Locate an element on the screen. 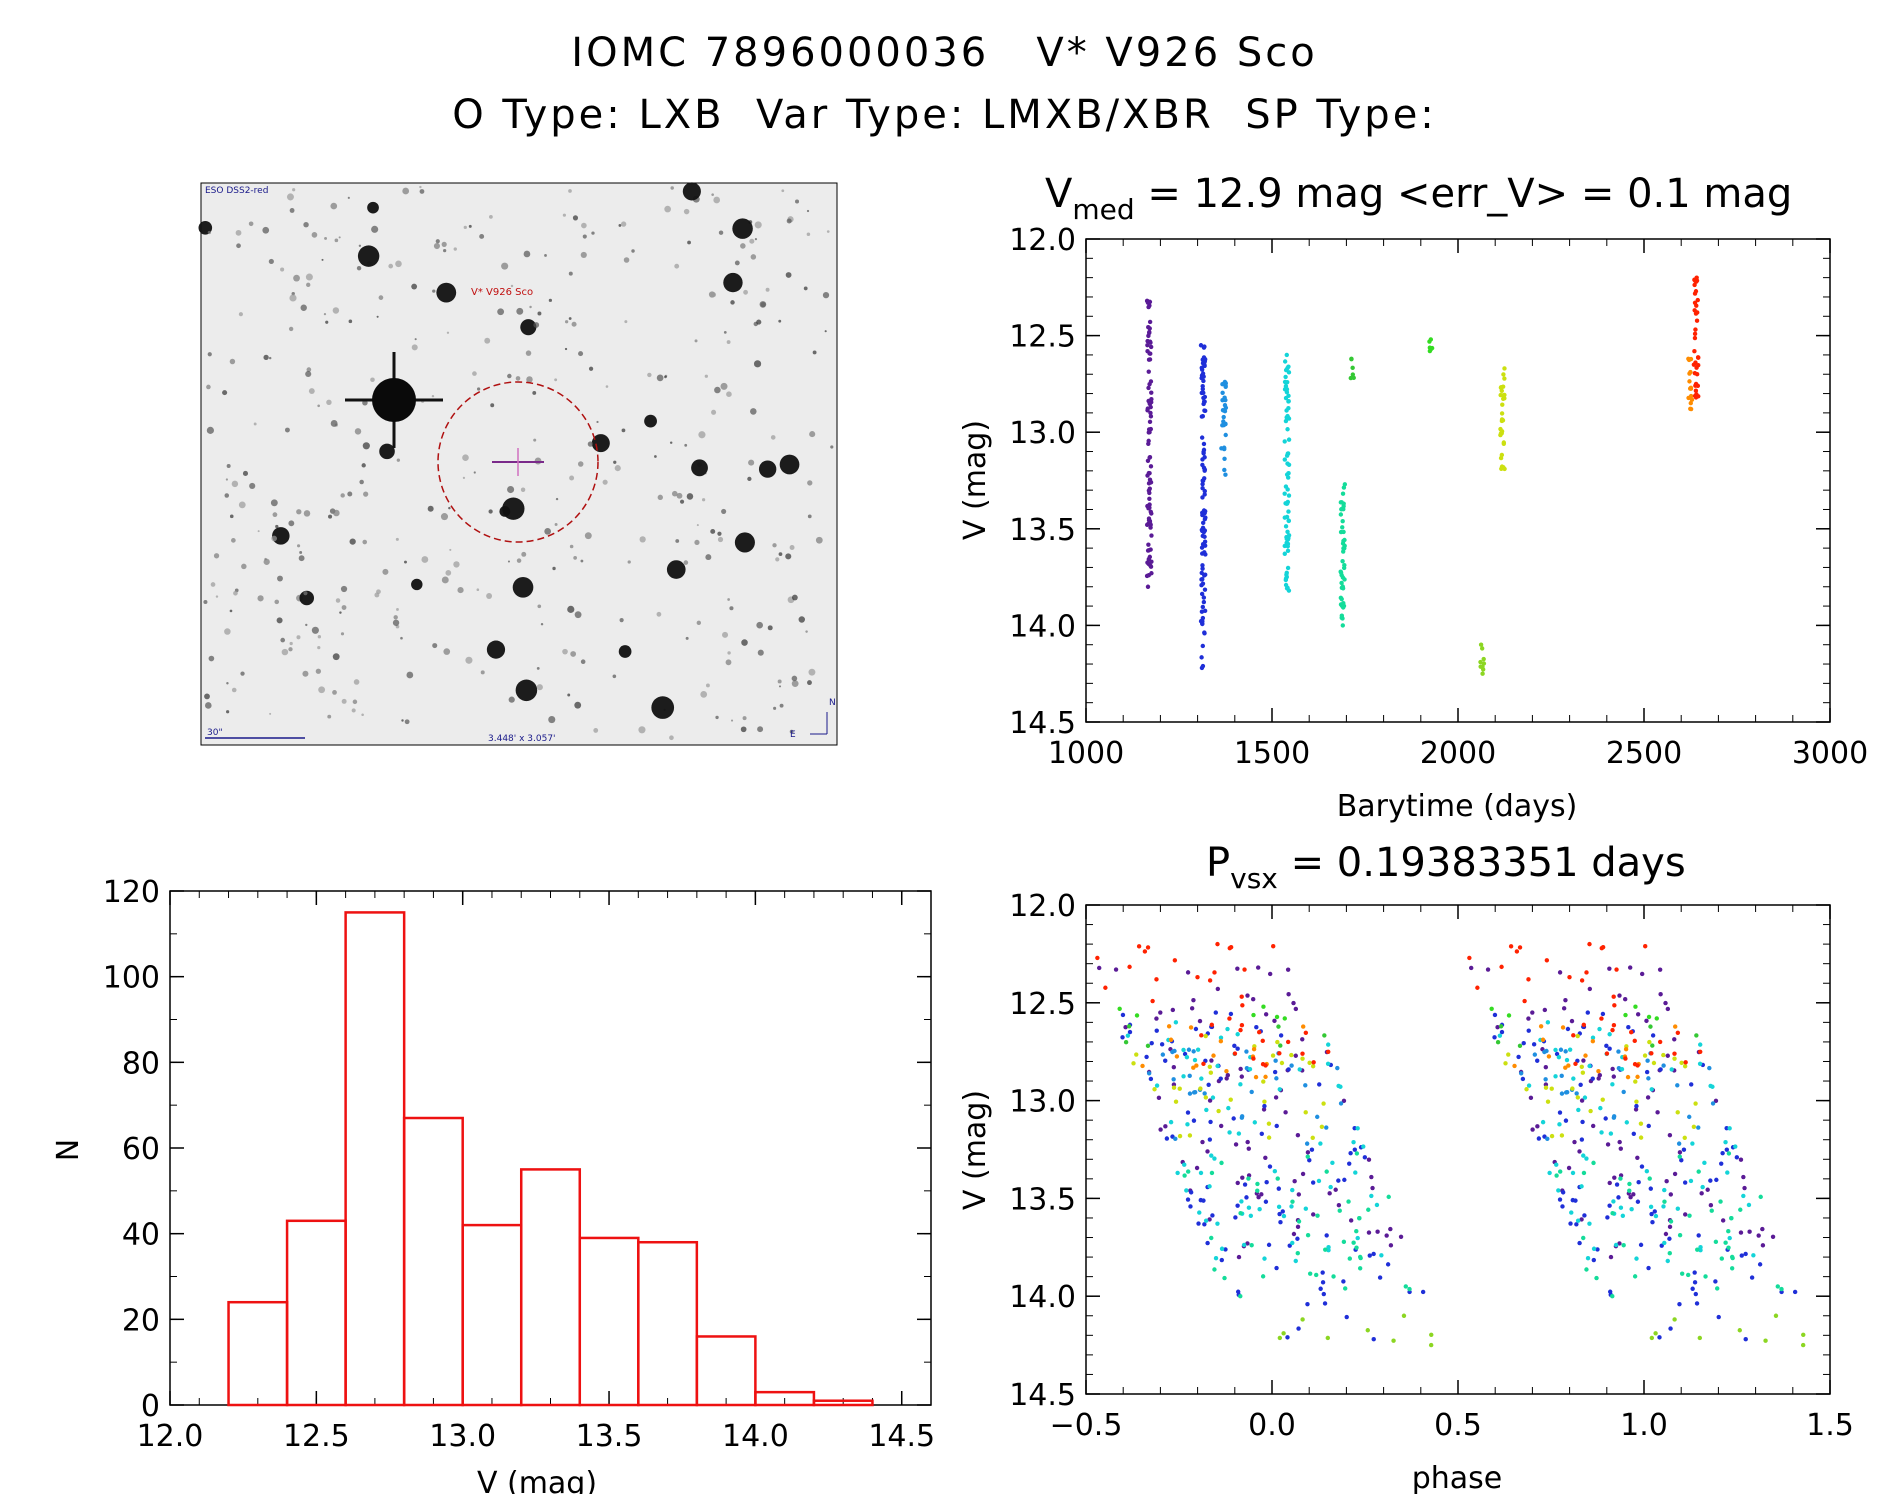 This screenshot has width=1889, height=1494. x-tick-label: 13.0 is located at coordinates (462, 1436).